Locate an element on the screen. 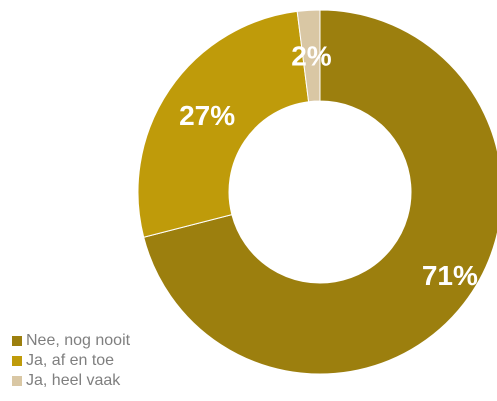 The image size is (497, 401). legend-label: Nee, nog nooit is located at coordinates (78, 340).